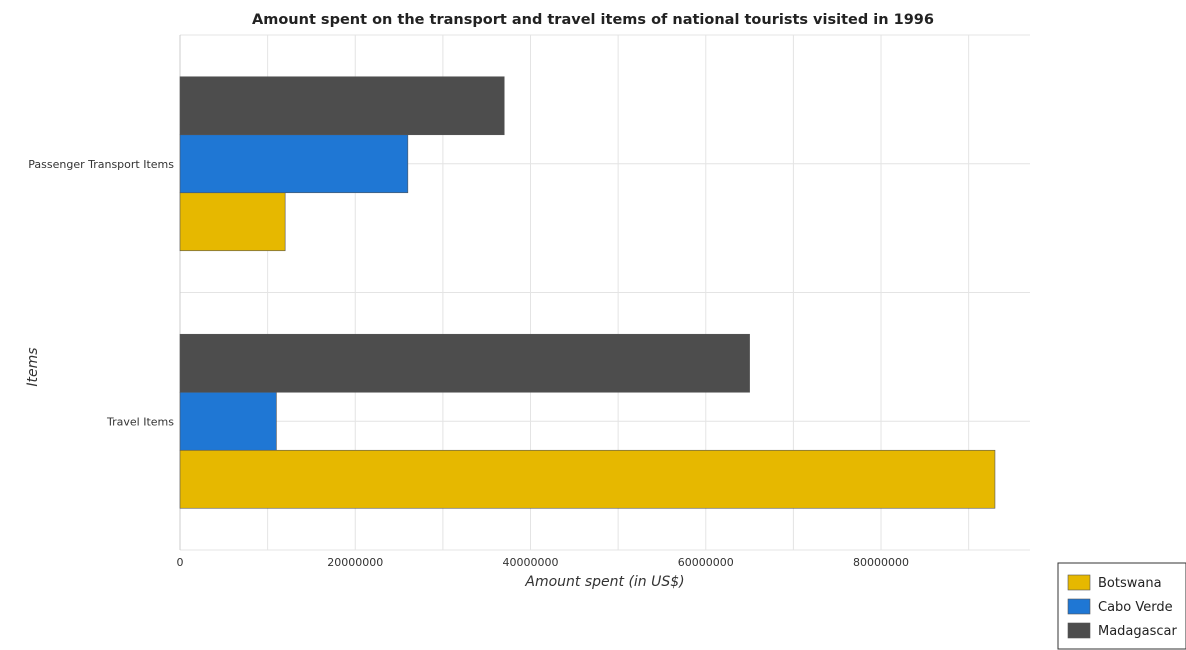  I want to click on y-tick-label: Travel Items, so click(140, 421).